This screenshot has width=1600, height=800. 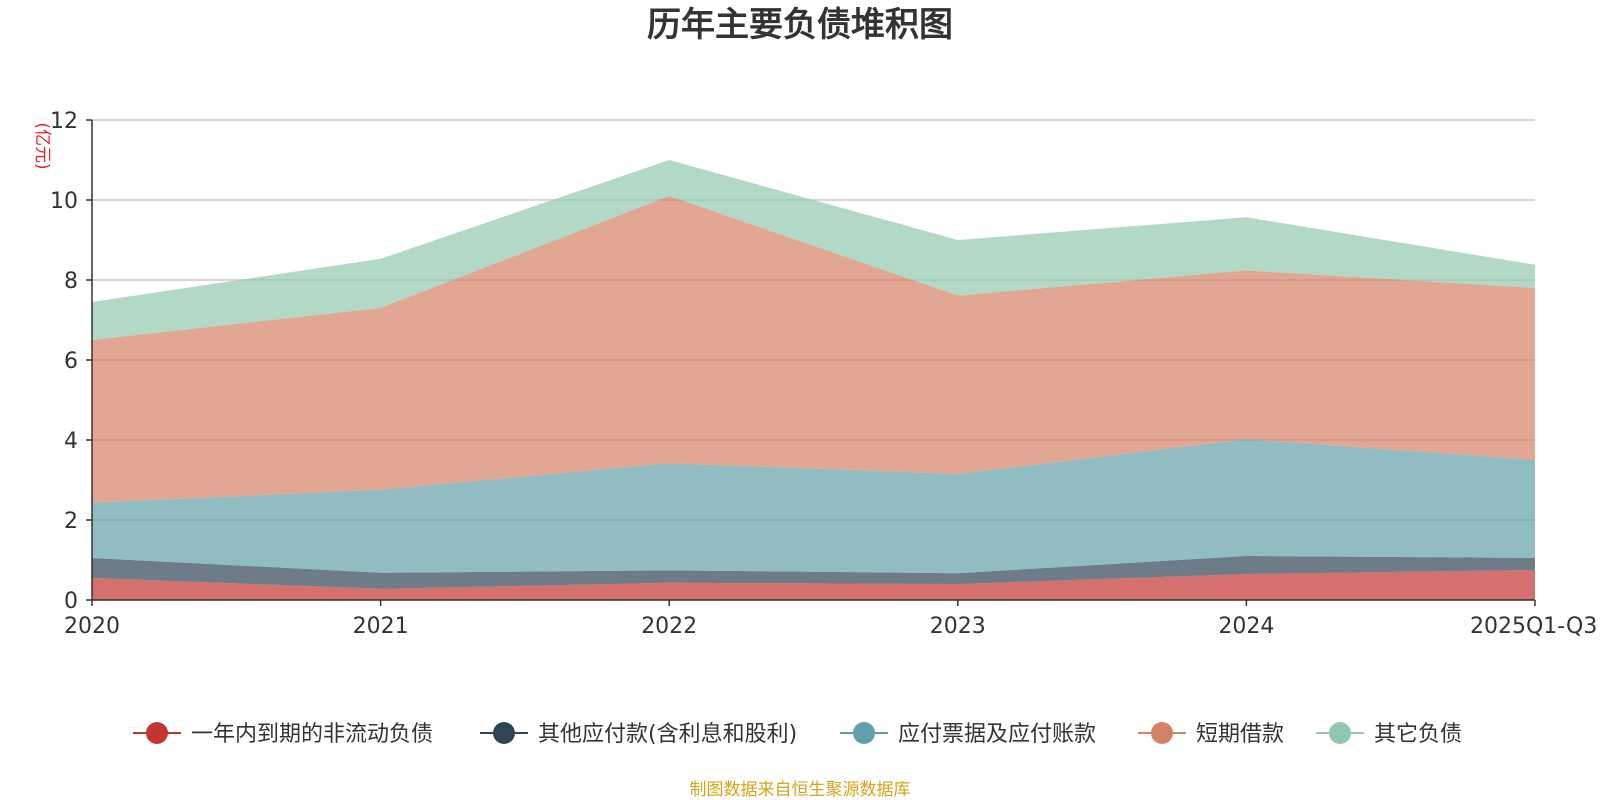 I want to click on legend-label-3: 短期借款, so click(x=1240, y=734).